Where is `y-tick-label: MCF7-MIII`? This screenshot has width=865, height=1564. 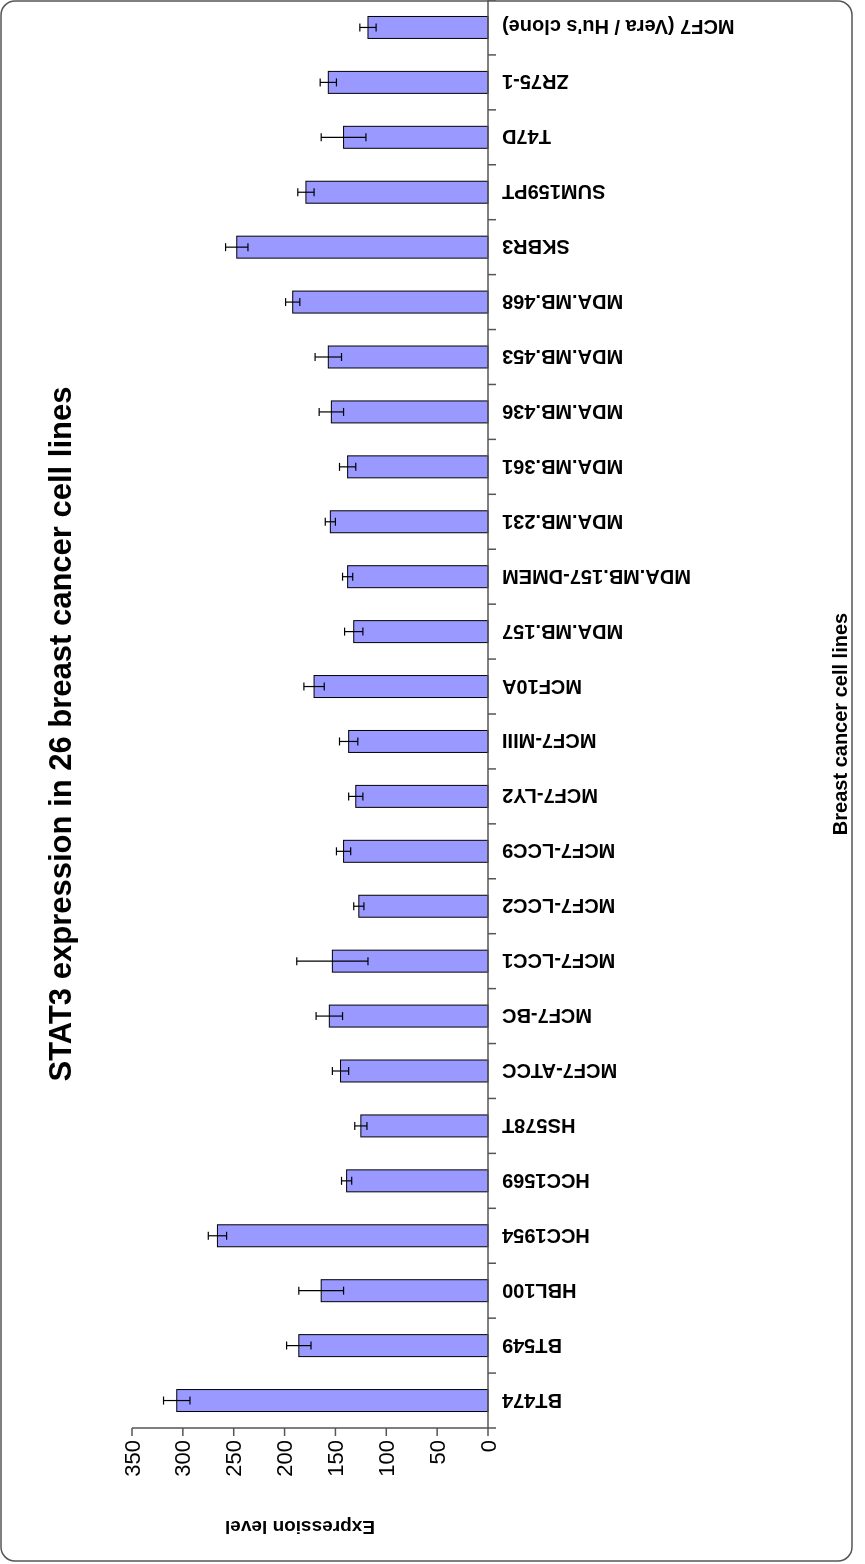 y-tick-label: MCF7-MIII is located at coordinates (549, 741).